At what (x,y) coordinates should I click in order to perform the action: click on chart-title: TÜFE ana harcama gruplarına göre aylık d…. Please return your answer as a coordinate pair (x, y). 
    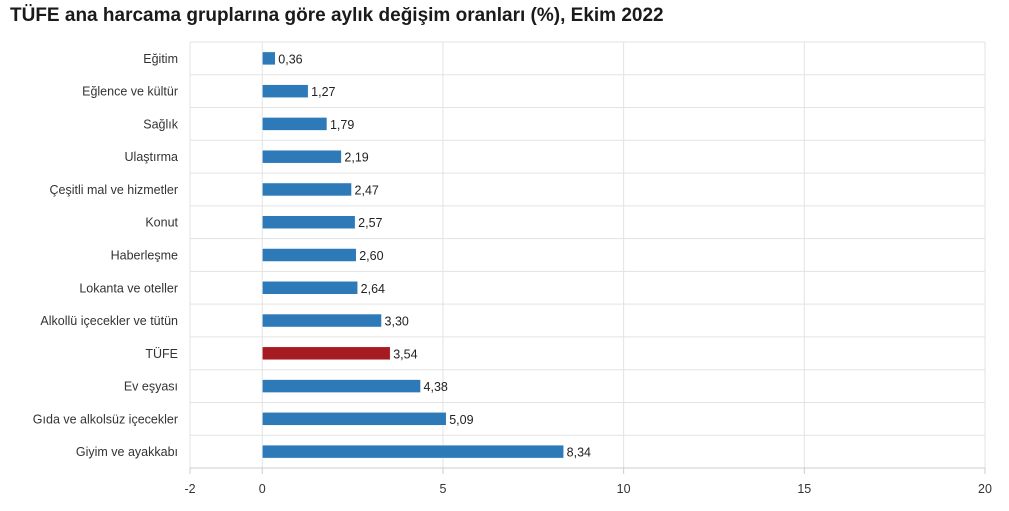
    Looking at the image, I should click on (337, 15).